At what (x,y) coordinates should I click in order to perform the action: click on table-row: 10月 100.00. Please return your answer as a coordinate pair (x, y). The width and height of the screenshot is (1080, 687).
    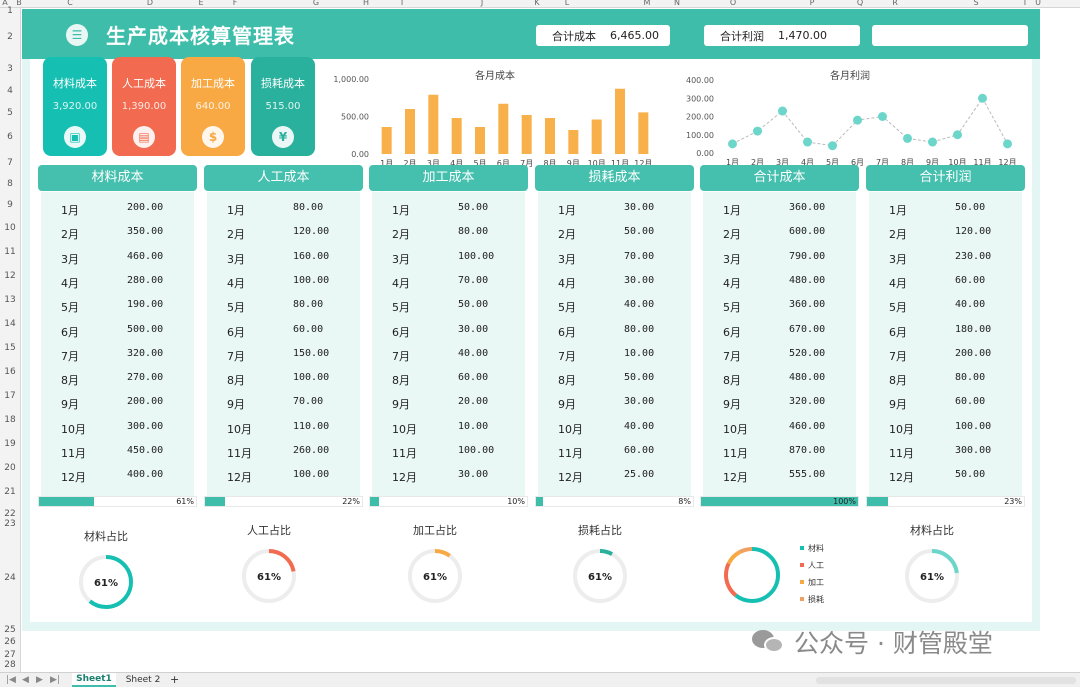
    Looking at the image, I should click on (945, 427).